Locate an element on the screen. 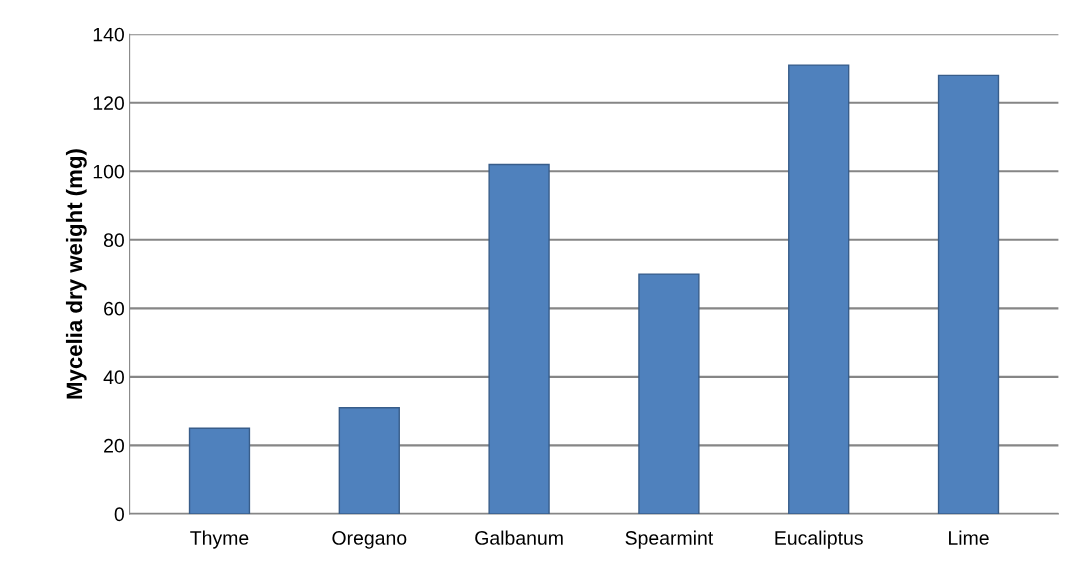 This screenshot has width=1080, height=571. y-tick-label: 40 is located at coordinates (113, 377).